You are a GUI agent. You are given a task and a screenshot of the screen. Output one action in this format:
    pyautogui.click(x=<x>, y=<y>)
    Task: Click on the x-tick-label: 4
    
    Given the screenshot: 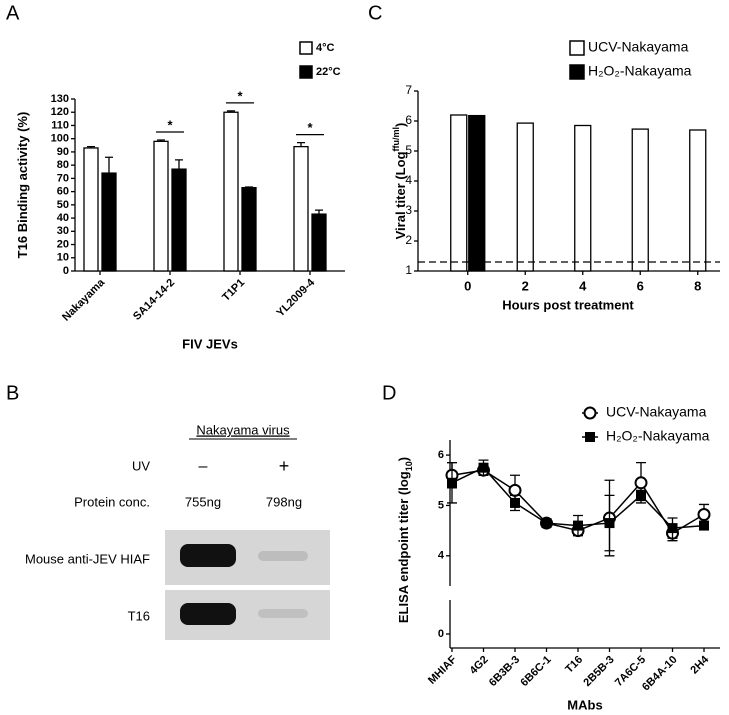 What is the action you would take?
    pyautogui.click(x=583, y=285)
    